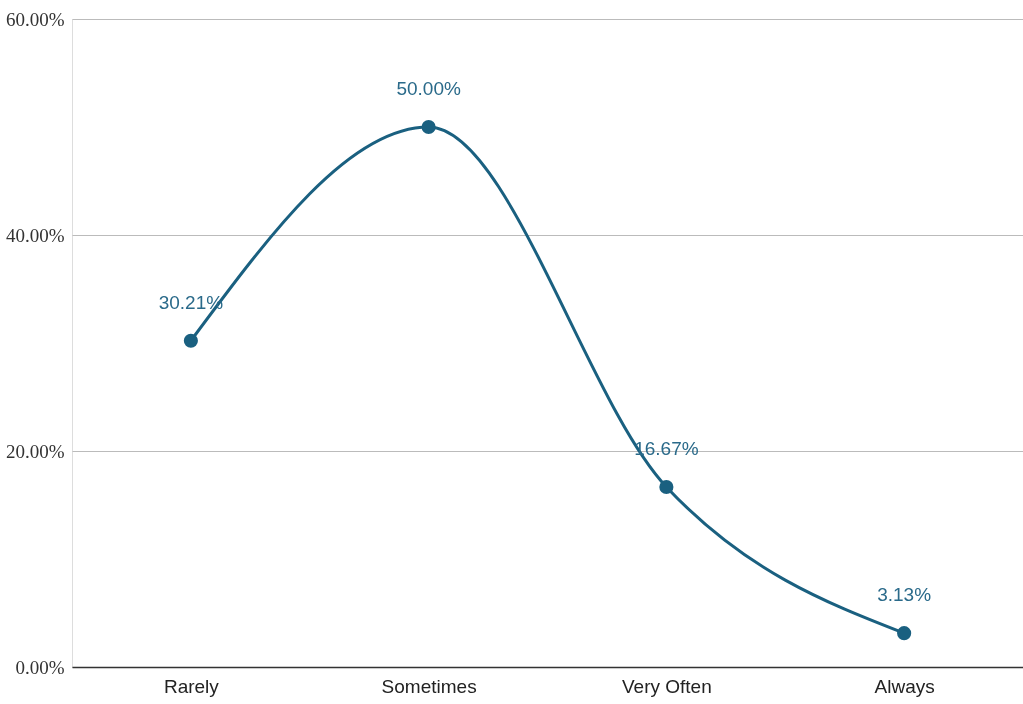 The height and width of the screenshot is (704, 1023). I want to click on data-label: 3.13%, so click(904, 595).